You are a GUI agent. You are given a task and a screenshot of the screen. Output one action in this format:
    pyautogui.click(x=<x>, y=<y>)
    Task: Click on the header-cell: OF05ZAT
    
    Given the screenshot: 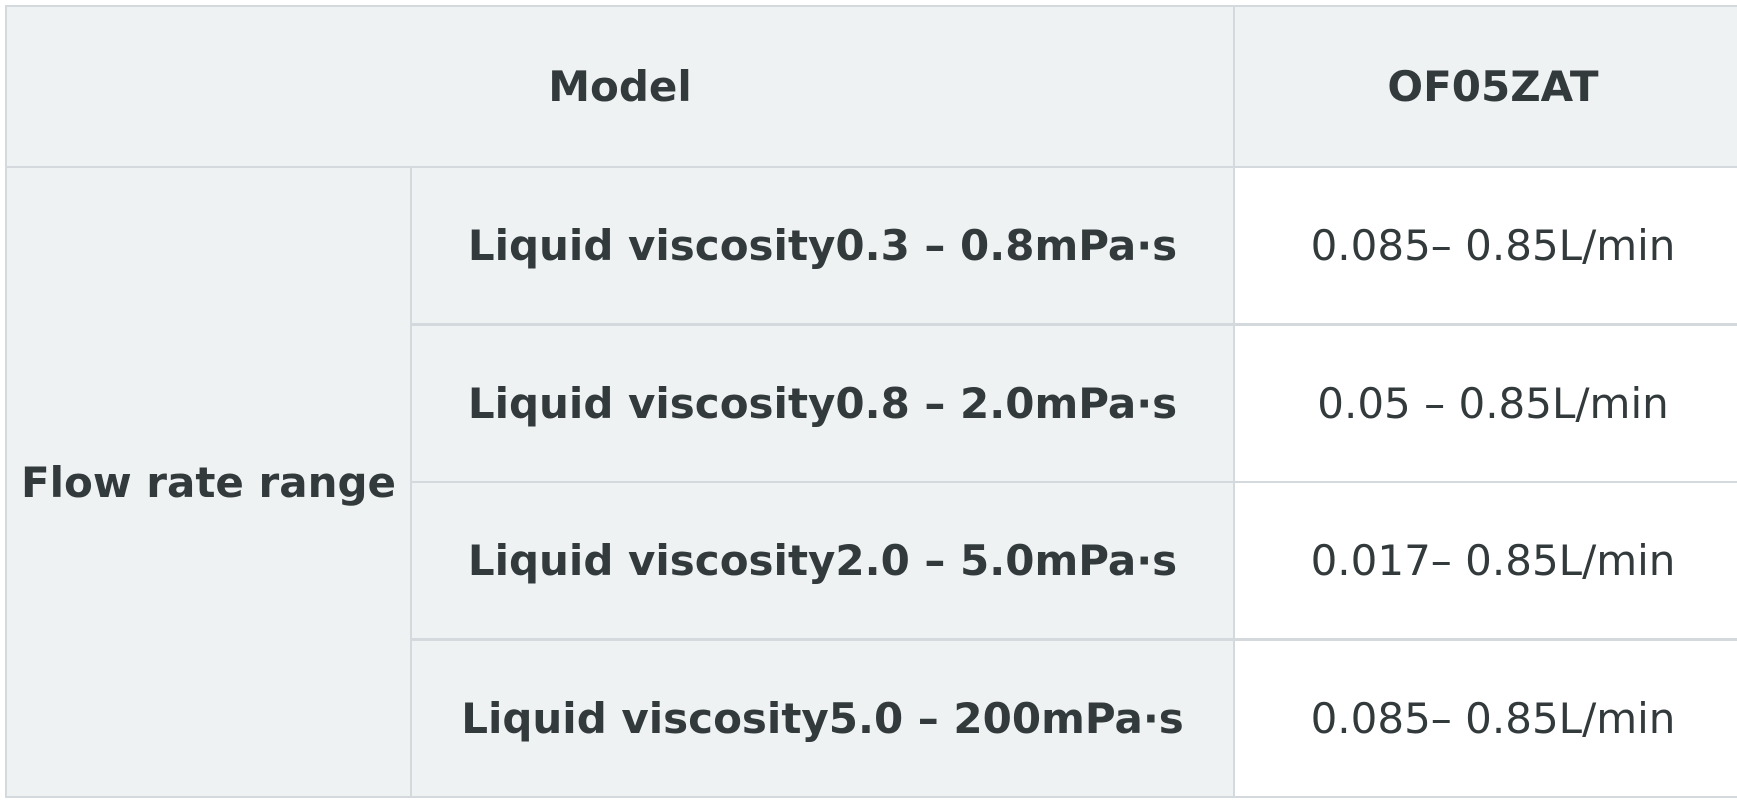 What is the action you would take?
    pyautogui.click(x=1485, y=86)
    